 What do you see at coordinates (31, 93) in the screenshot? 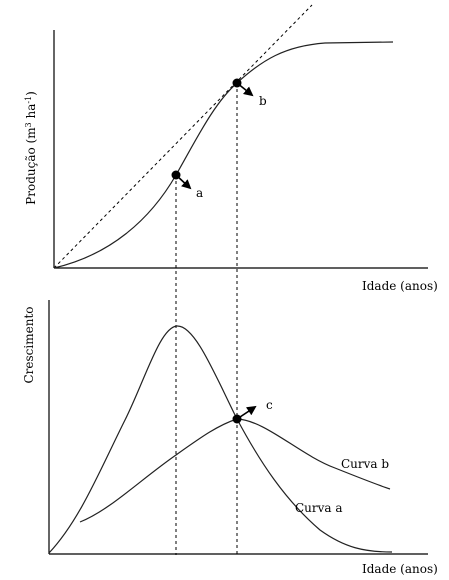
I see `ylabel-end: )` at bounding box center [31, 93].